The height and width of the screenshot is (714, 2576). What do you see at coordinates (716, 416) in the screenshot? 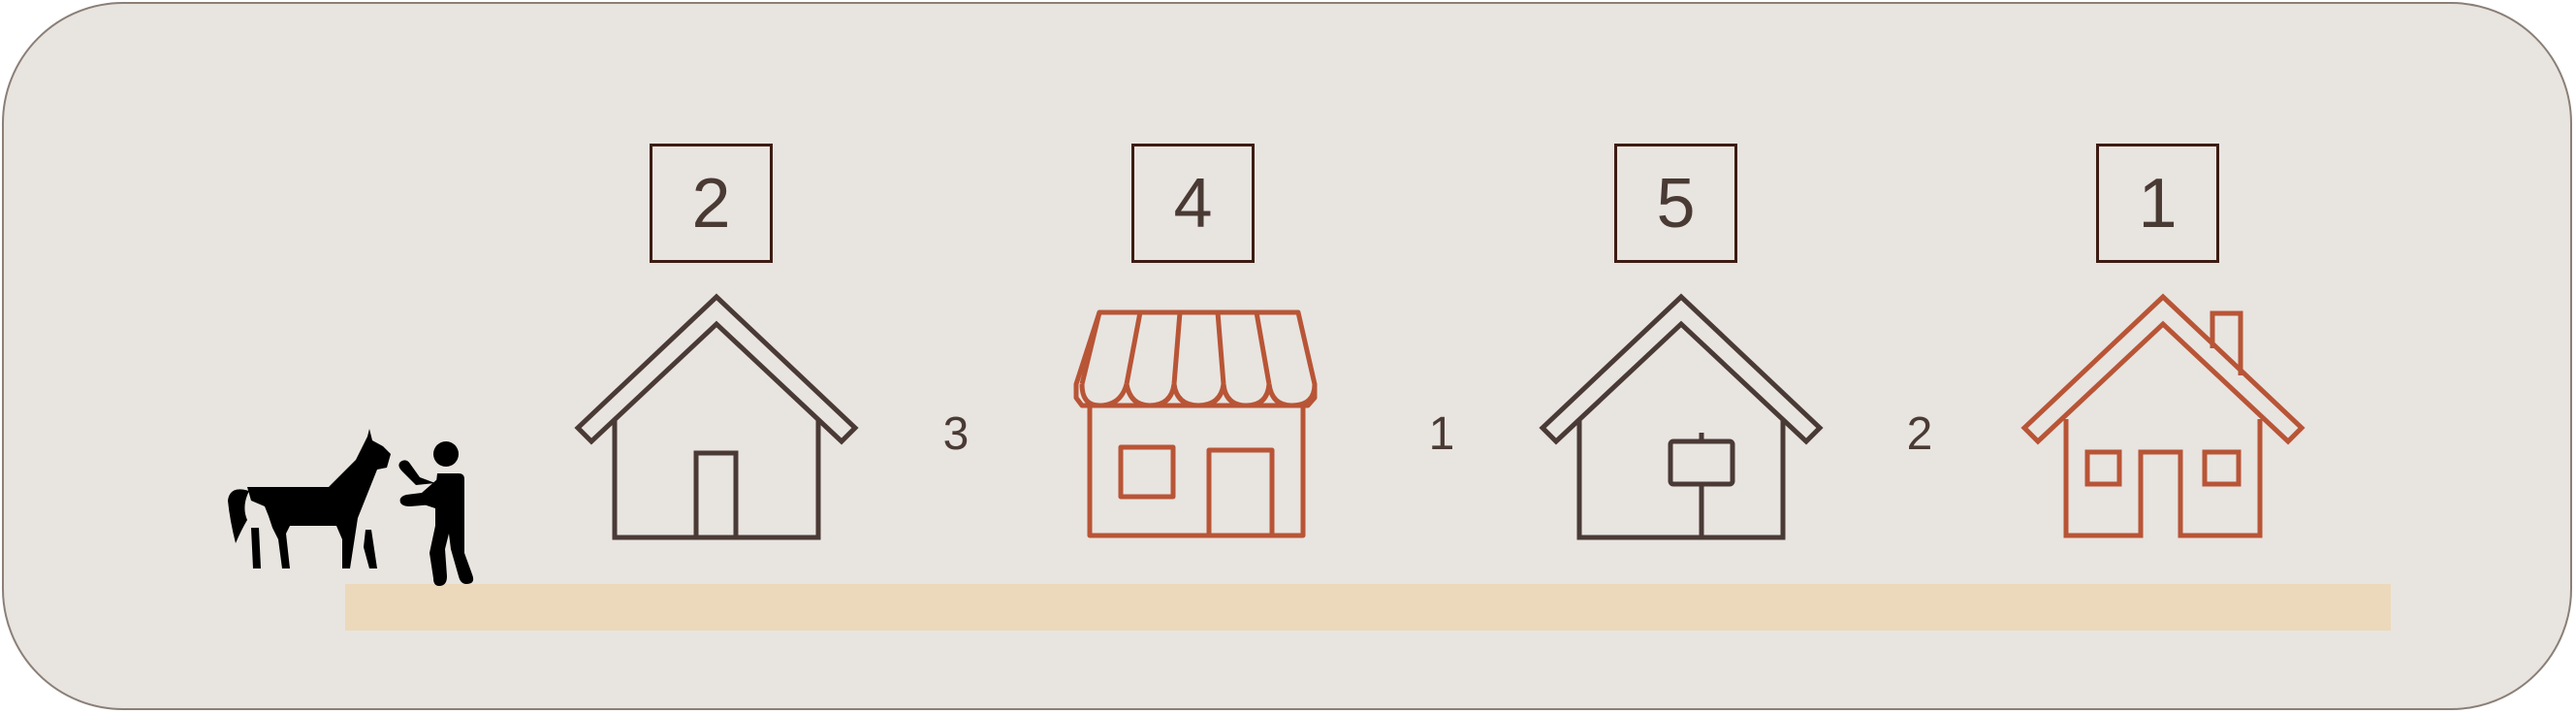
I see `house-icon` at bounding box center [716, 416].